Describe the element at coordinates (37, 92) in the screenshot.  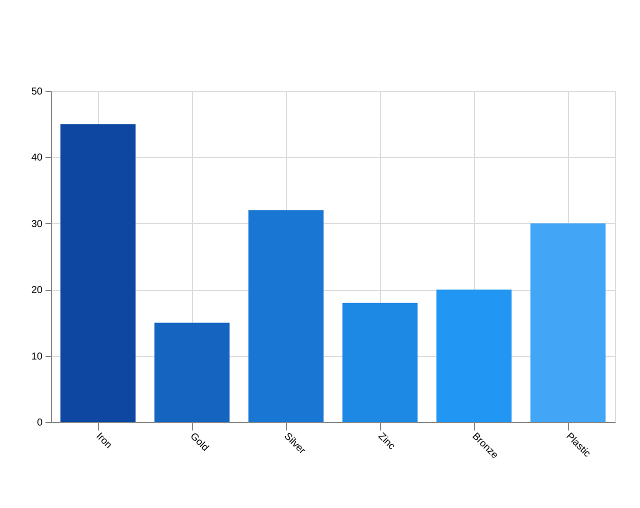
I see `y-tick-label: 50` at that location.